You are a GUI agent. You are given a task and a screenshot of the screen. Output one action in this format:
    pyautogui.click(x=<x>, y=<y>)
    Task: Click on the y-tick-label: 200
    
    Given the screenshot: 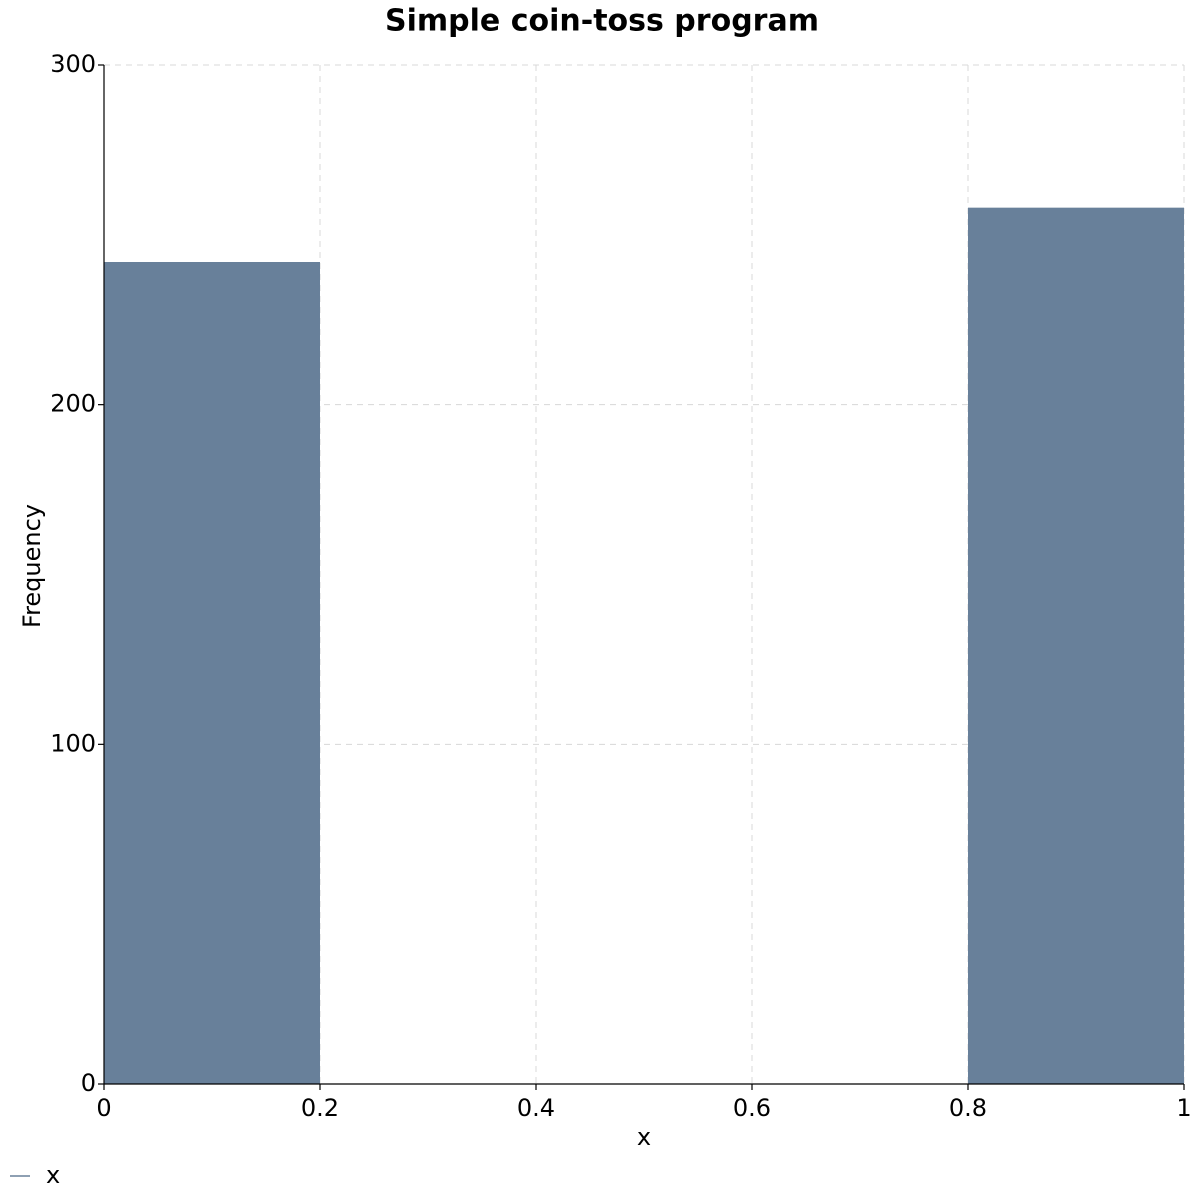 What is the action you would take?
    pyautogui.click(x=73, y=404)
    